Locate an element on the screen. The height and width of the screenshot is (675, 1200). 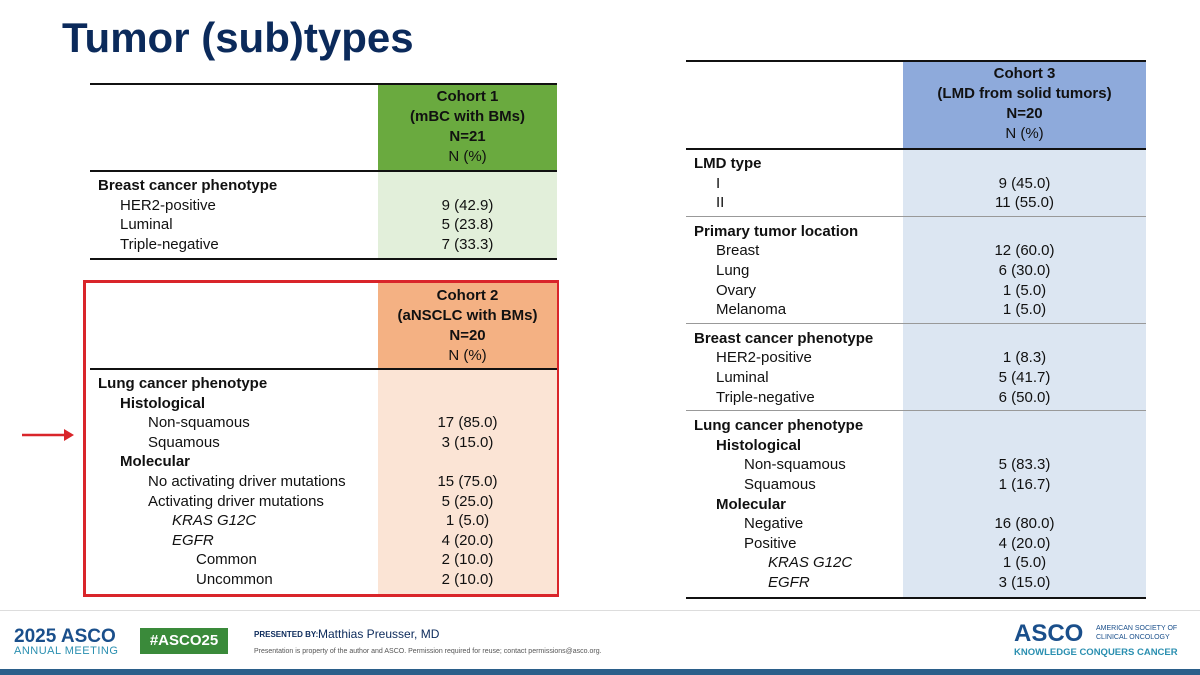
row-value: 11 (55.0) is located at coordinates (1024, 203).